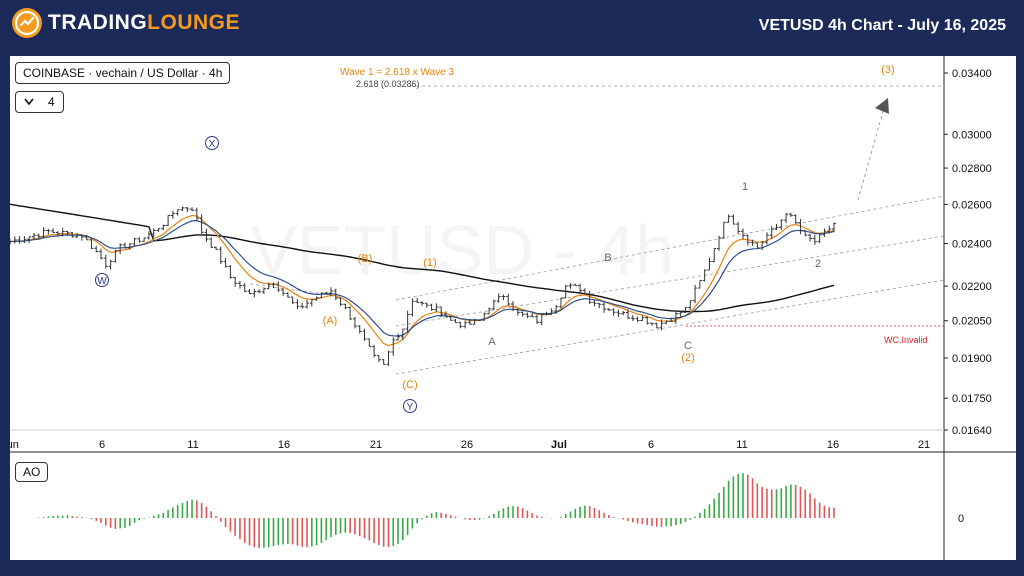 This screenshot has height=576, width=1024. Describe the element at coordinates (972, 135) in the screenshot. I see `price-tick-label: 0.03000` at that location.